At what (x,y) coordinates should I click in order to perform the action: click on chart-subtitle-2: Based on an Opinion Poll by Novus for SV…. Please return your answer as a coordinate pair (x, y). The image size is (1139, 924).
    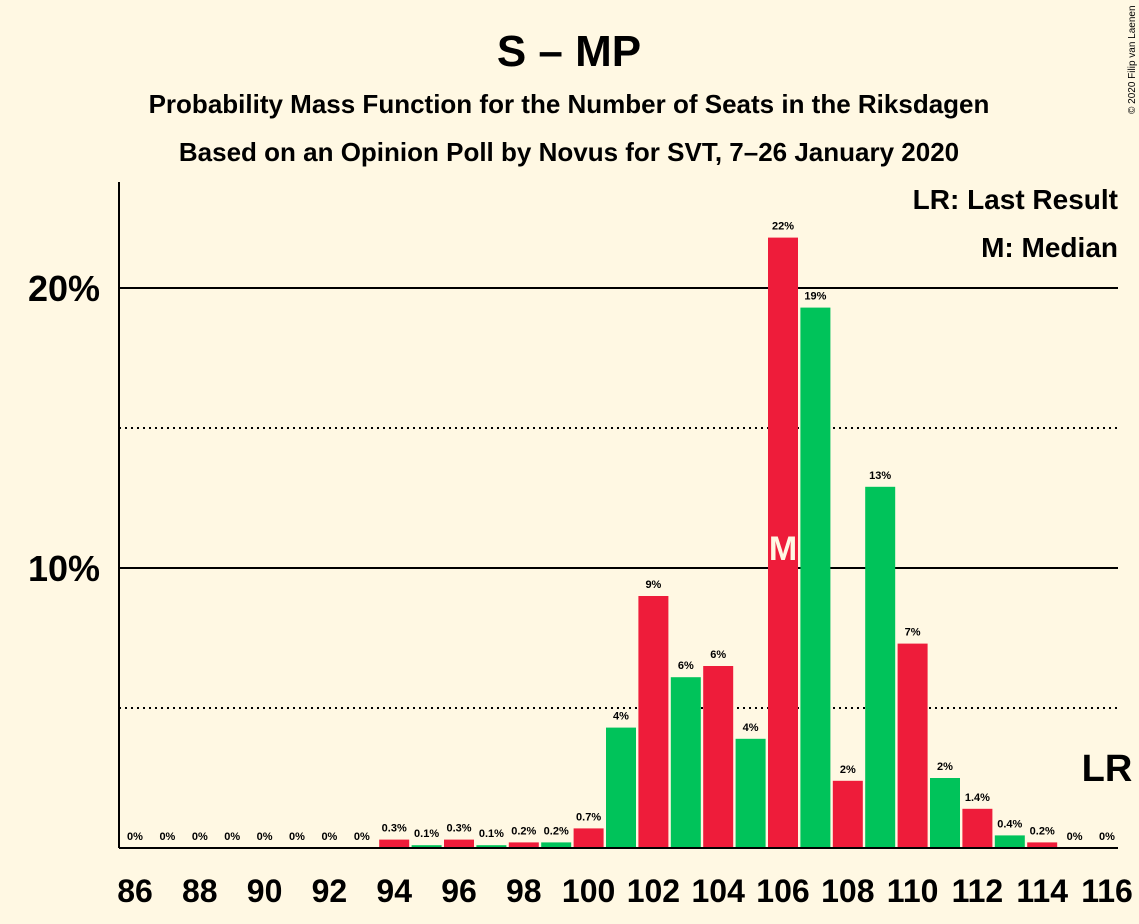
    Looking at the image, I should click on (569, 152).